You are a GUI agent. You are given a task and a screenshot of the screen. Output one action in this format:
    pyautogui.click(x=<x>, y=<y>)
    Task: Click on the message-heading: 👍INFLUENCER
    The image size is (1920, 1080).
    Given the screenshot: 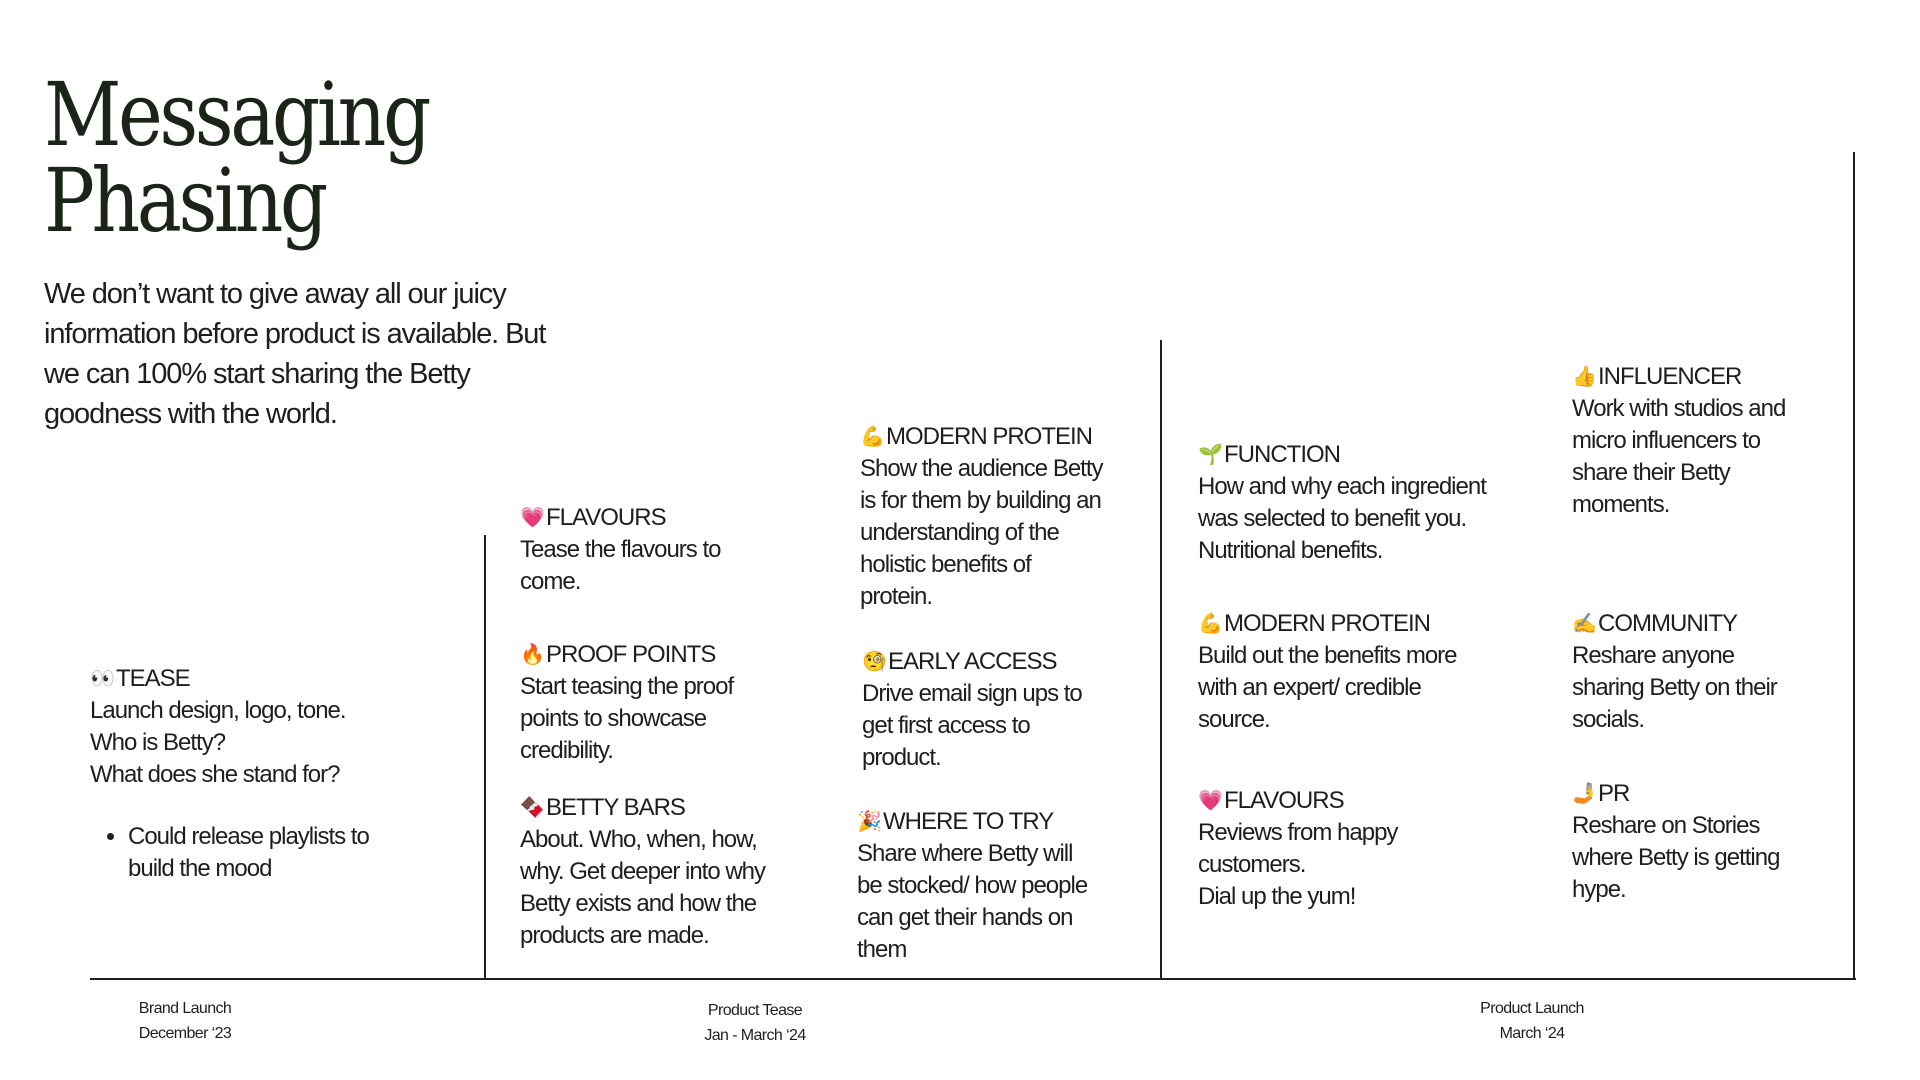 What is the action you would take?
    pyautogui.click(x=1712, y=377)
    